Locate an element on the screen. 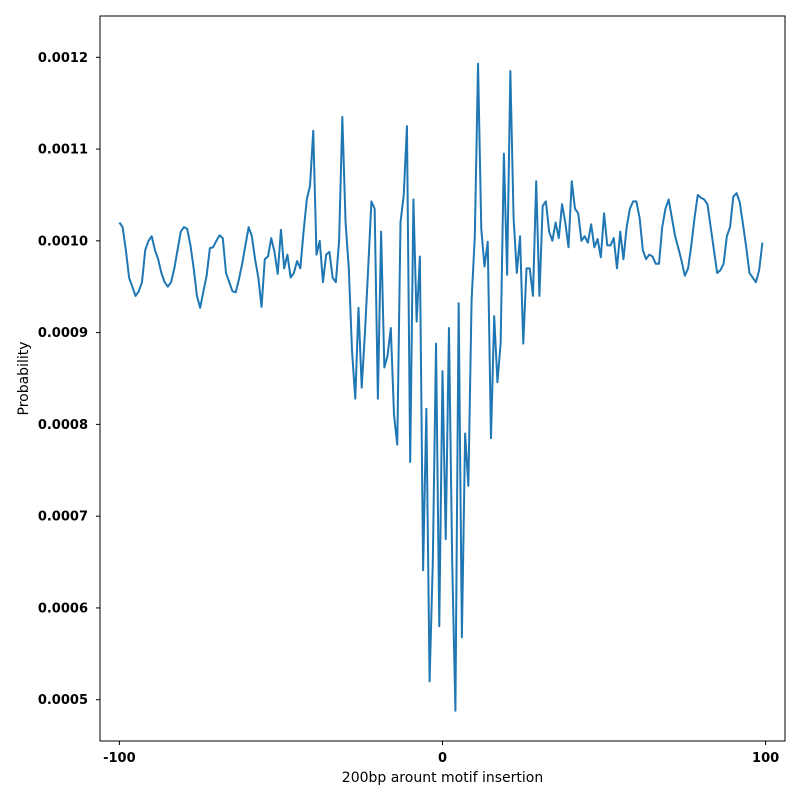  y-axis-label: Probability is located at coordinates (24, 378).